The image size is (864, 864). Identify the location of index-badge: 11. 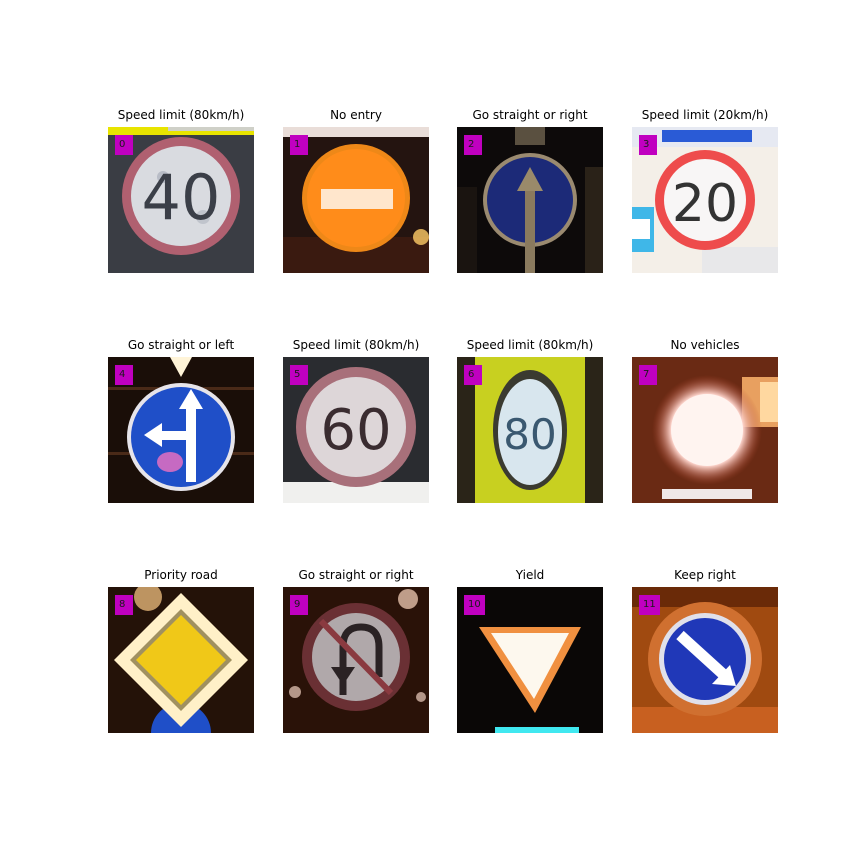
(649, 605).